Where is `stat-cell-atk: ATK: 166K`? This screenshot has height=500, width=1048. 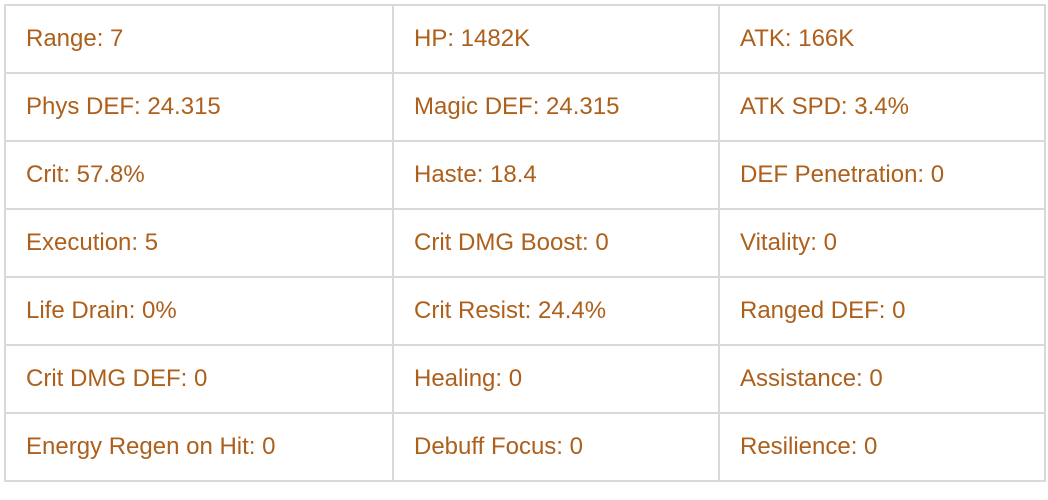 stat-cell-atk: ATK: 166K is located at coordinates (882, 39).